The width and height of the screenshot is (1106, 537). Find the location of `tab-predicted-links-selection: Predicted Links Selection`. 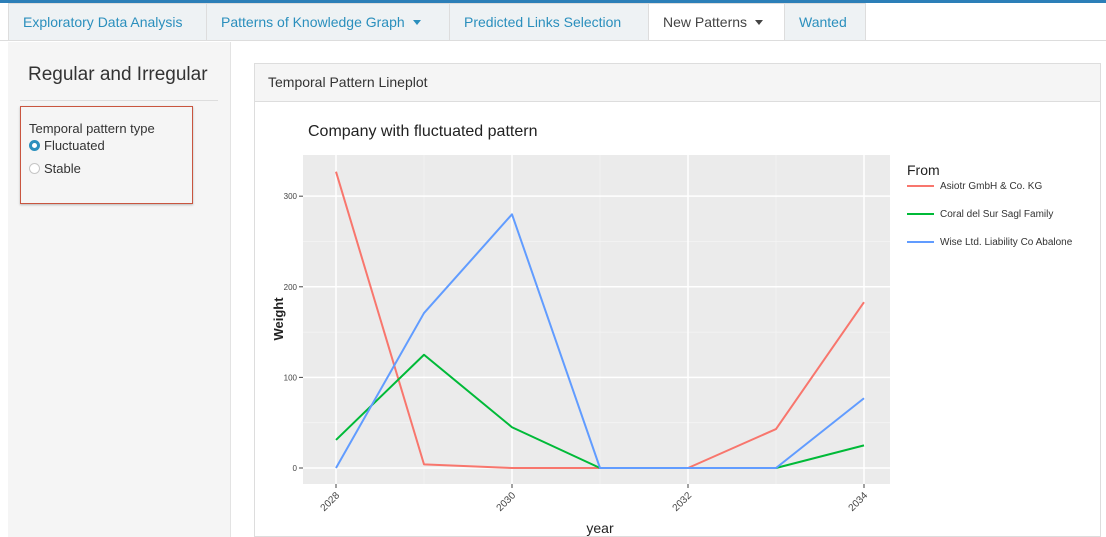

tab-predicted-links-selection: Predicted Links Selection is located at coordinates (549, 21).